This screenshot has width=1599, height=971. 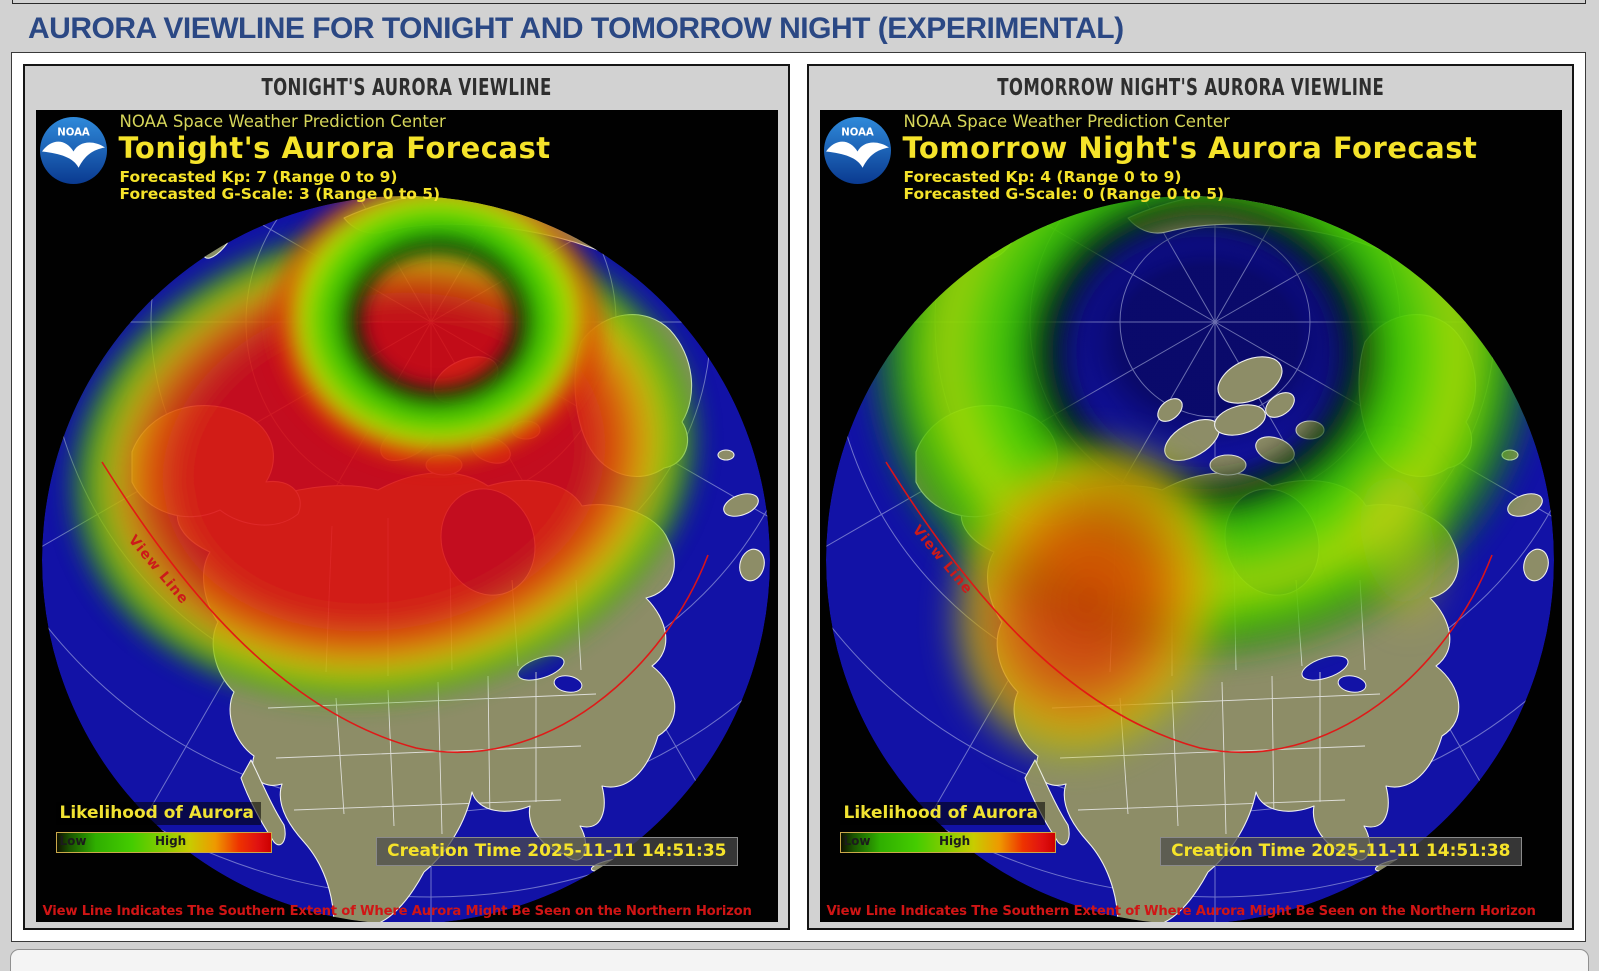 What do you see at coordinates (1042, 177) in the screenshot?
I see `kp-forecast: Forecasted Kp: 4 (Range 0 to 9)` at bounding box center [1042, 177].